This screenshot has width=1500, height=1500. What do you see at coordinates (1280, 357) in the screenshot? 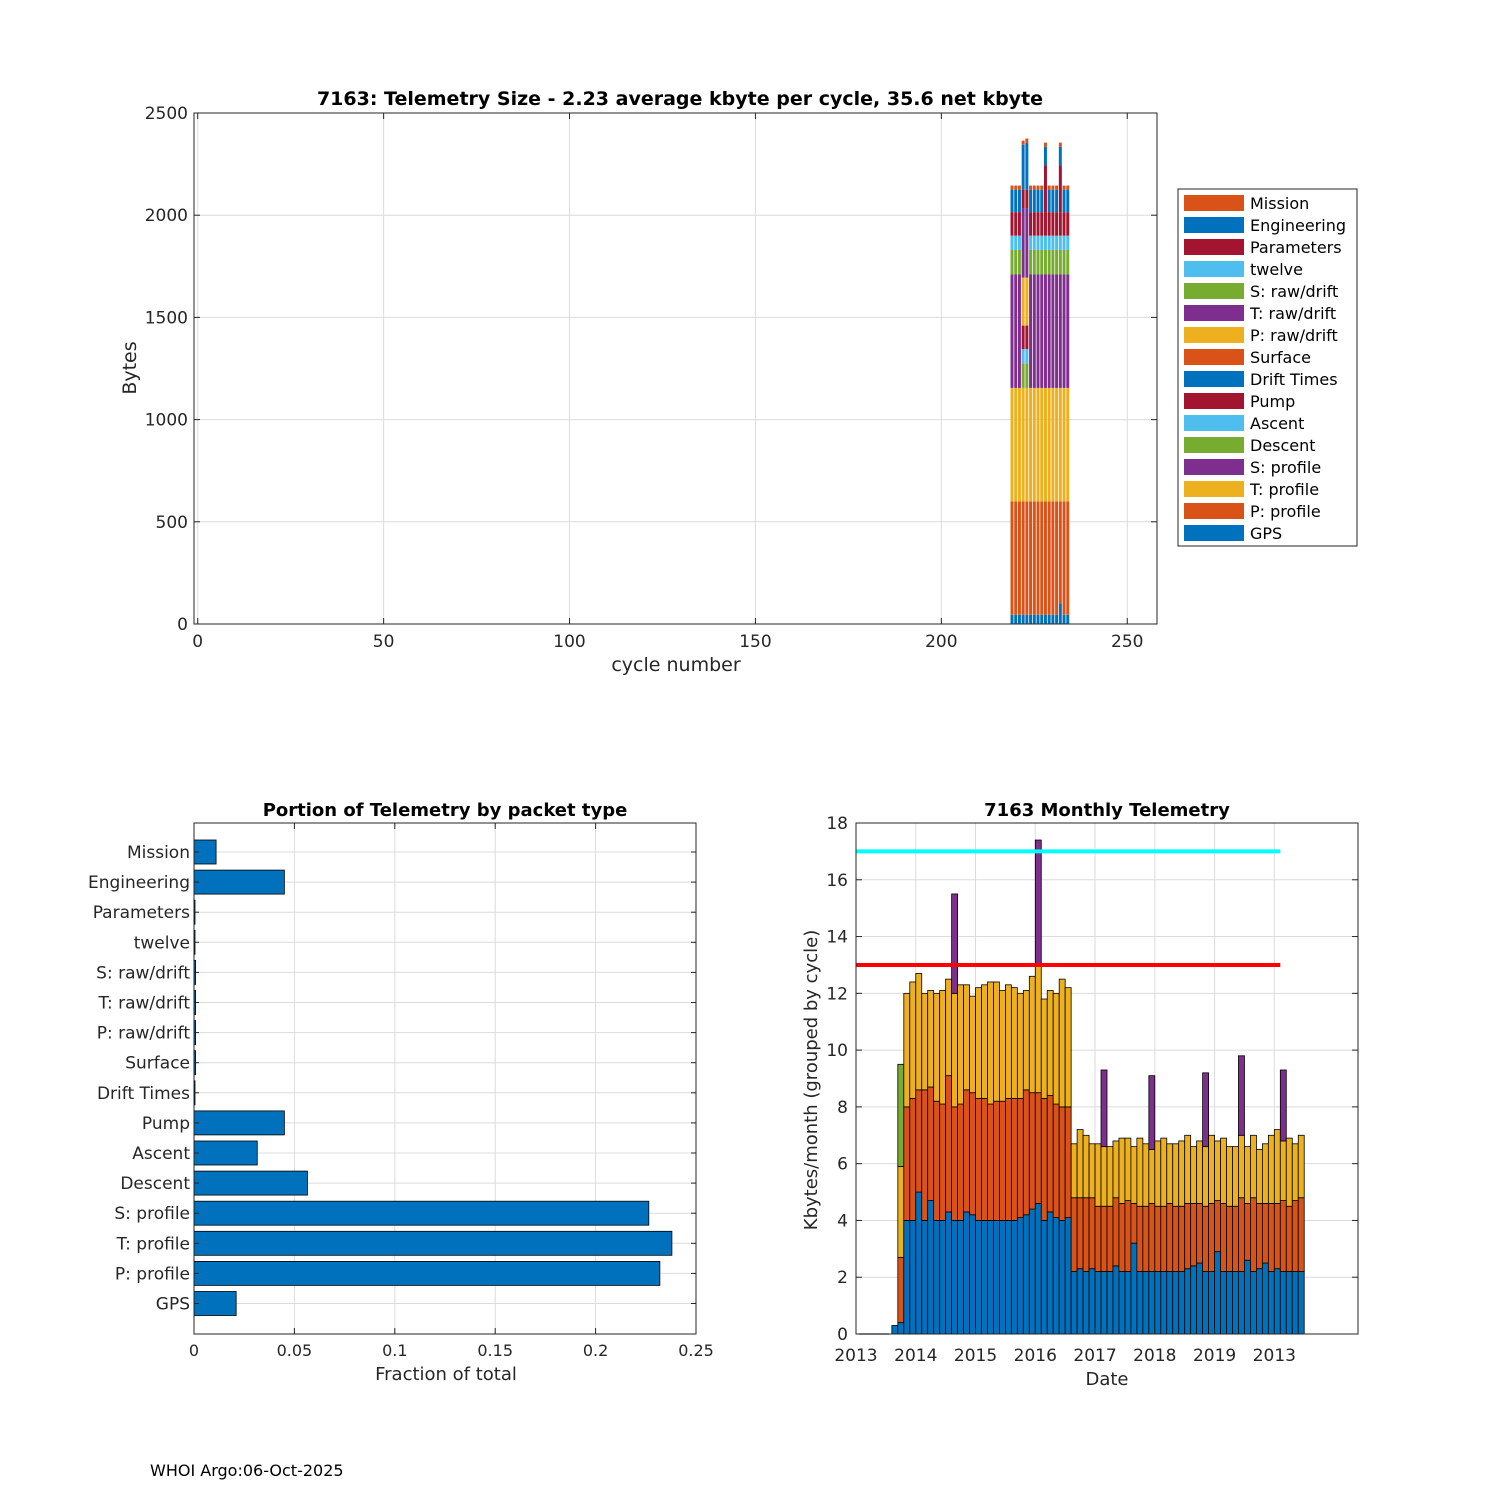
I see `legend-entry-label: Surface` at bounding box center [1280, 357].